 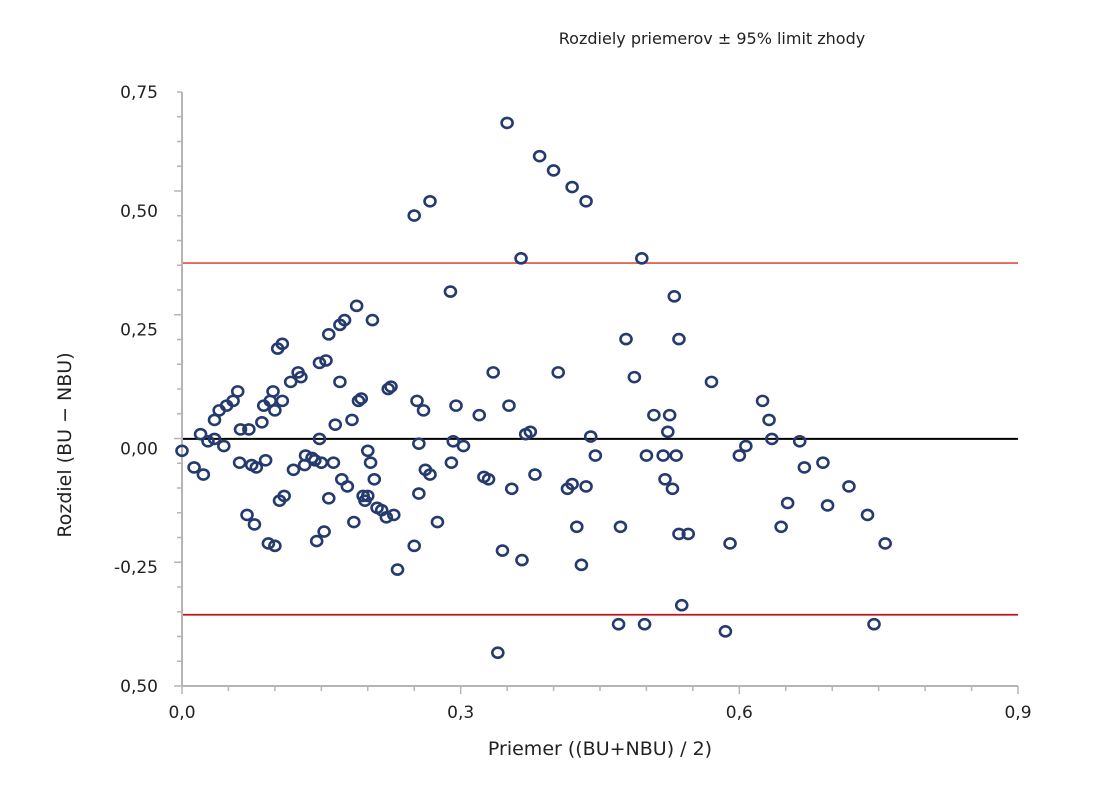 I want to click on y-tick-label: 0,00, so click(x=139, y=449).